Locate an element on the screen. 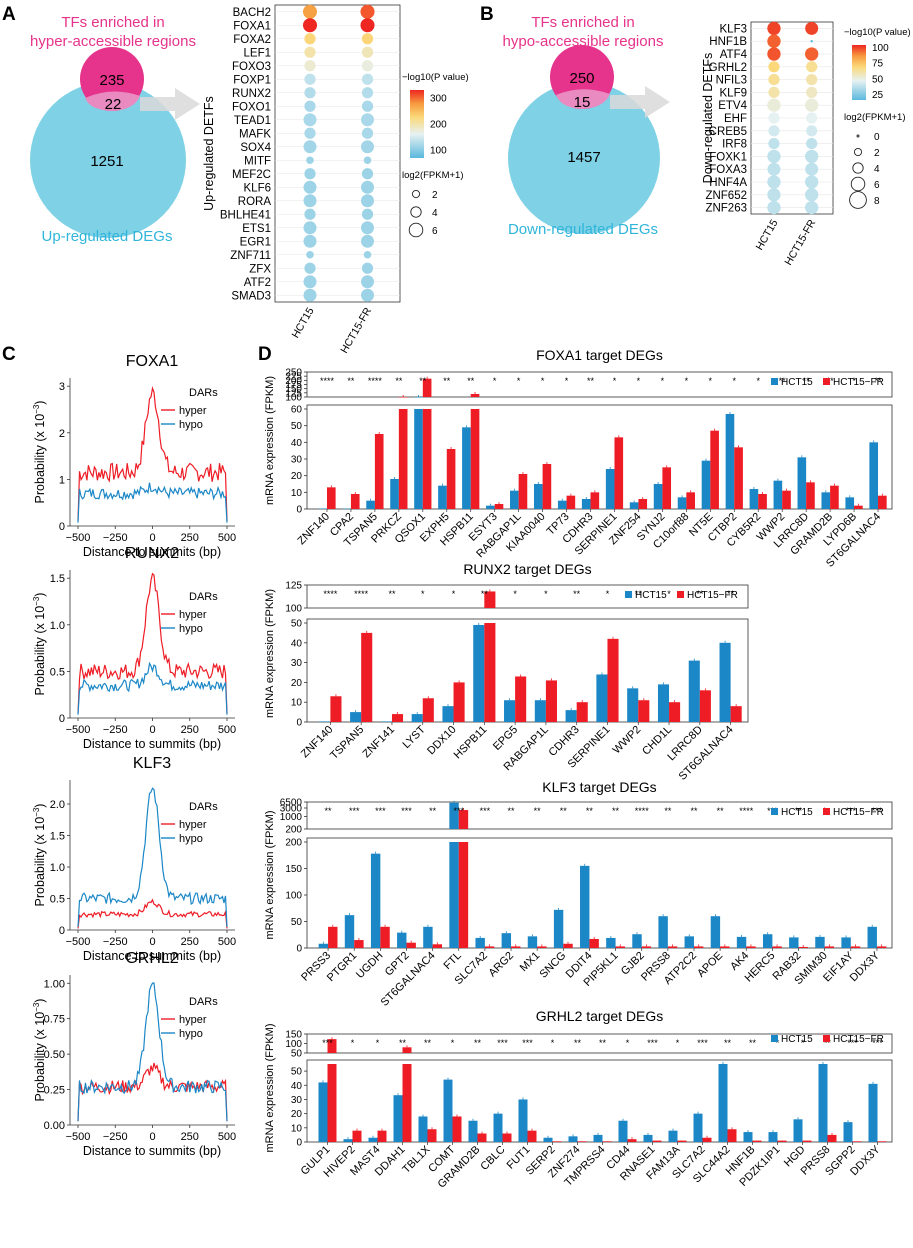  bar-ytick-label: 40 is located at coordinates (297, 443).